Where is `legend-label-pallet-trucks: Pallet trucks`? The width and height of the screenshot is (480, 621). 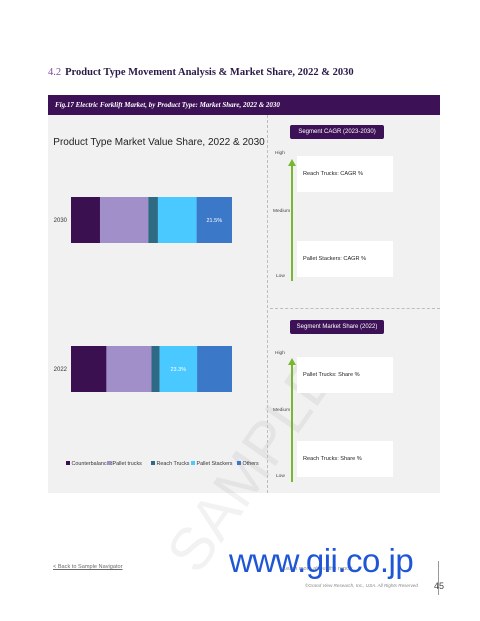
legend-label-pallet-trucks: Pallet trucks is located at coordinates (128, 464).